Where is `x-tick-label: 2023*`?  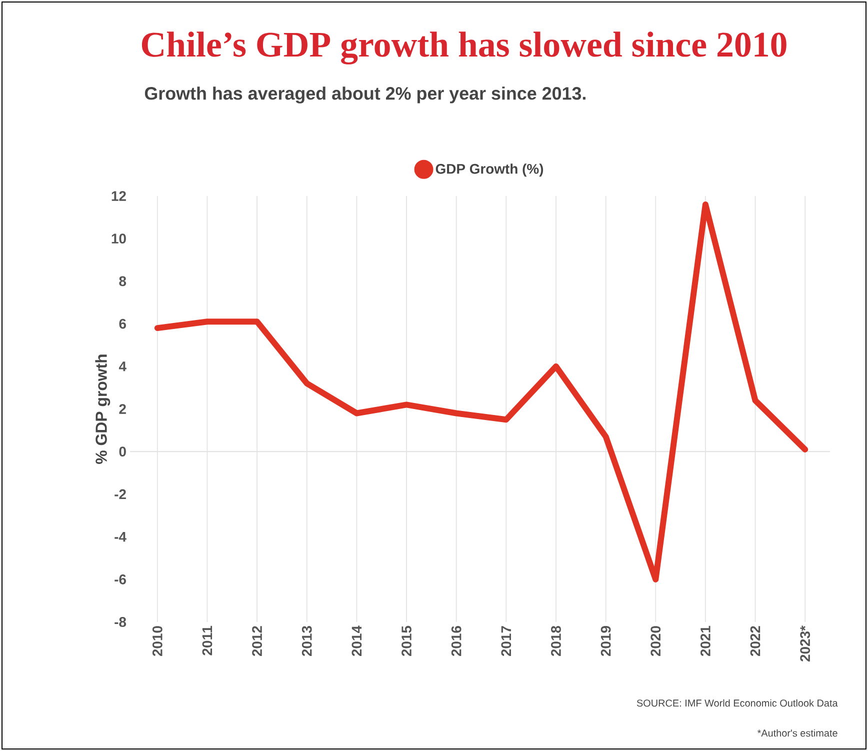
x-tick-label: 2023* is located at coordinates (805, 644).